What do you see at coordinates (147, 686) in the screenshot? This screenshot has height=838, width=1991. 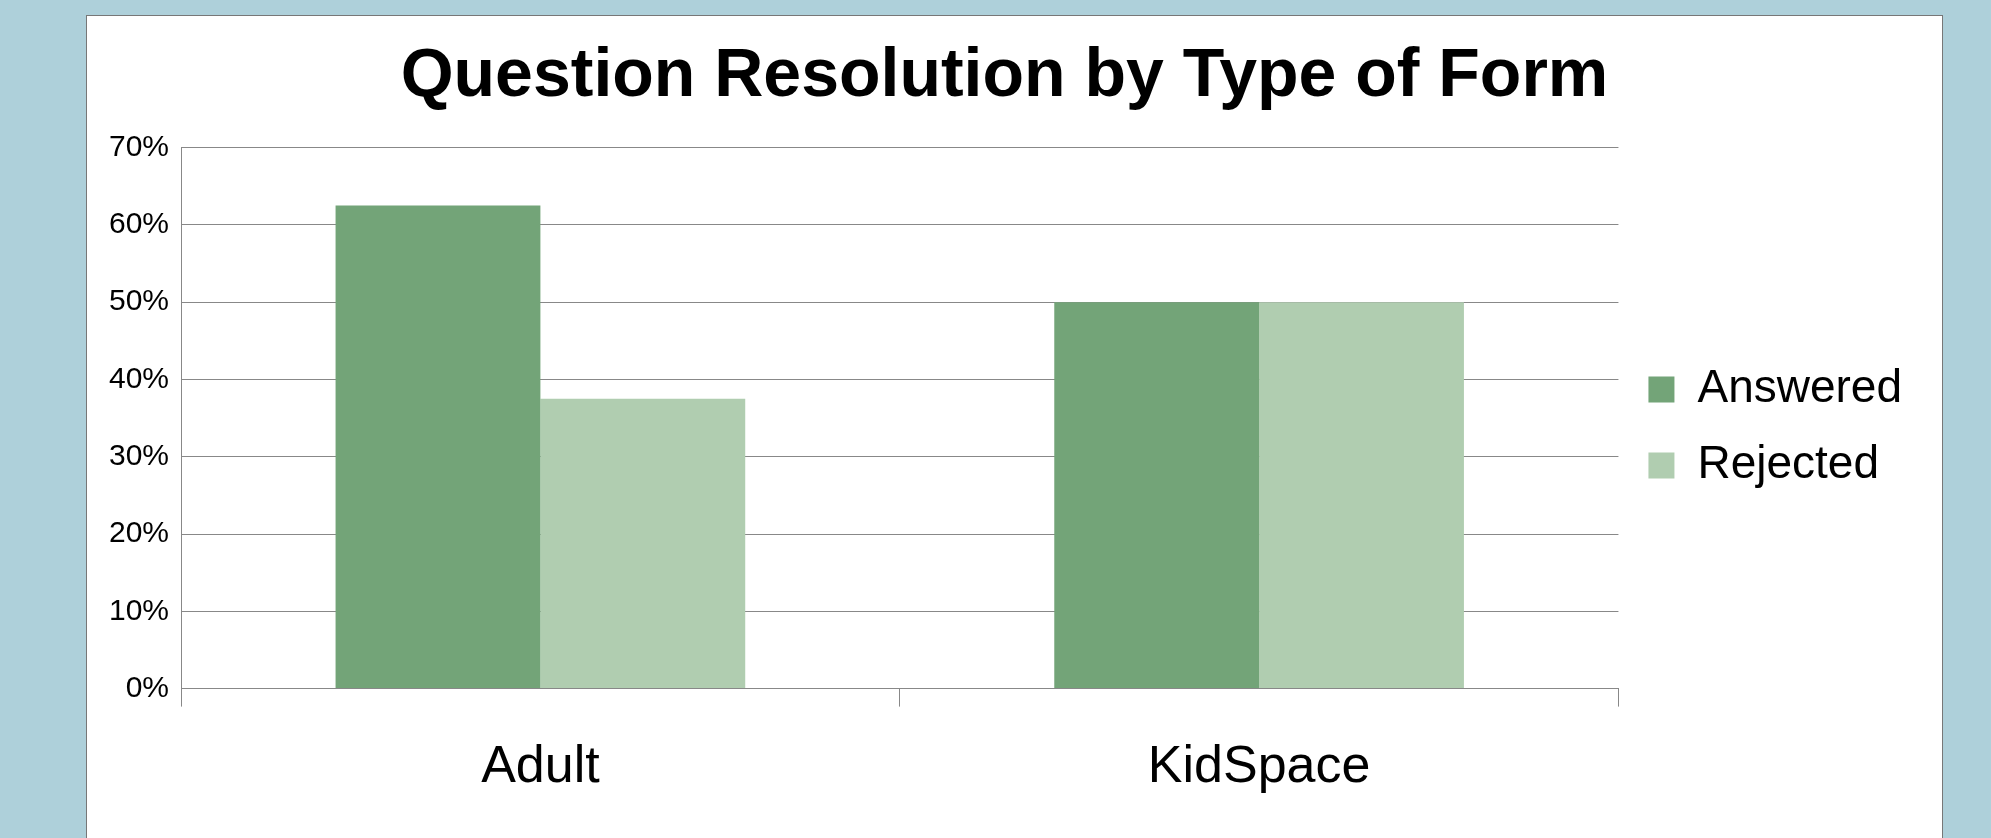 I see `y-tick-label: 0%` at bounding box center [147, 686].